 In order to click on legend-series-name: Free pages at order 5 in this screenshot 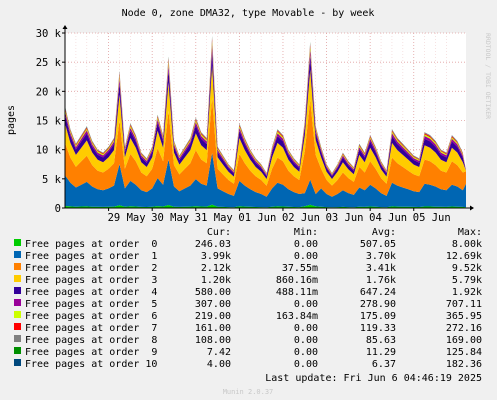, I will do `click(91, 304)`.